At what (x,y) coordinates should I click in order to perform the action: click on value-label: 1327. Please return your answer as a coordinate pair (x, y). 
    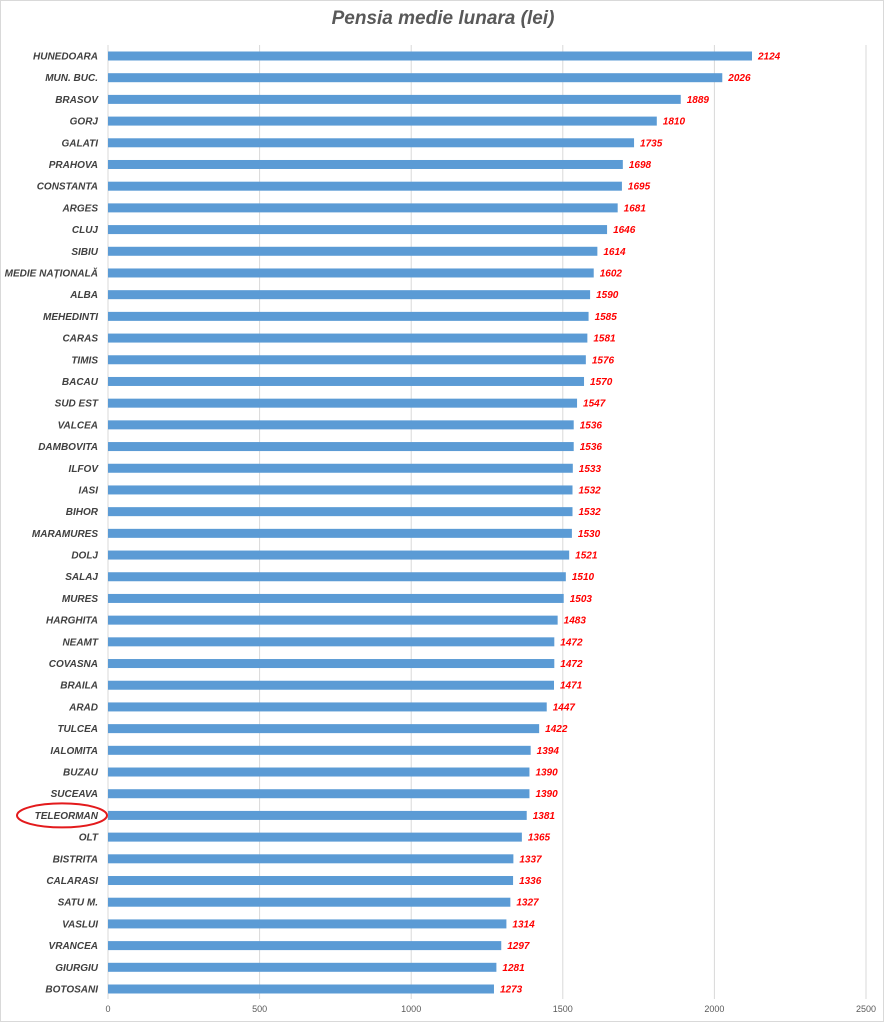
    Looking at the image, I should click on (527, 903).